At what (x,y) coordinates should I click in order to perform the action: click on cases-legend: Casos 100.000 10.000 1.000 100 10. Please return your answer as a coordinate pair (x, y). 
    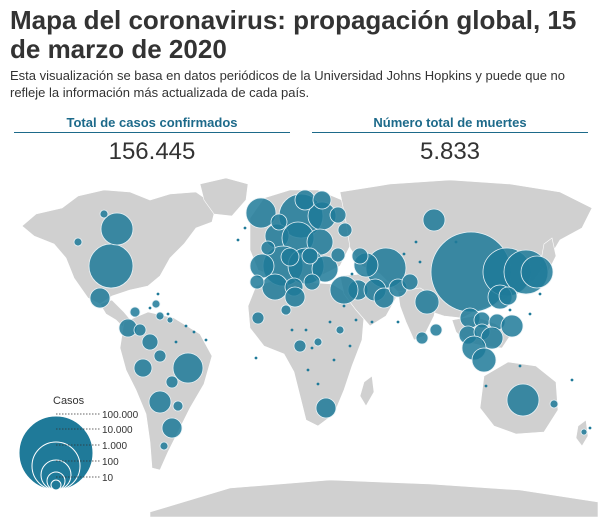
    Looking at the image, I should click on (78, 443).